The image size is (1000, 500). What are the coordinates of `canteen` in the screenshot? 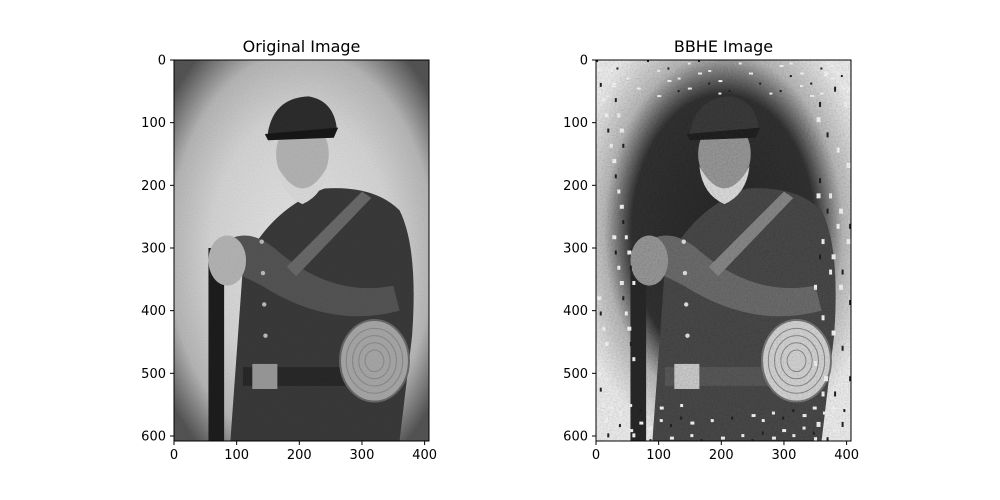 It's located at (796, 361).